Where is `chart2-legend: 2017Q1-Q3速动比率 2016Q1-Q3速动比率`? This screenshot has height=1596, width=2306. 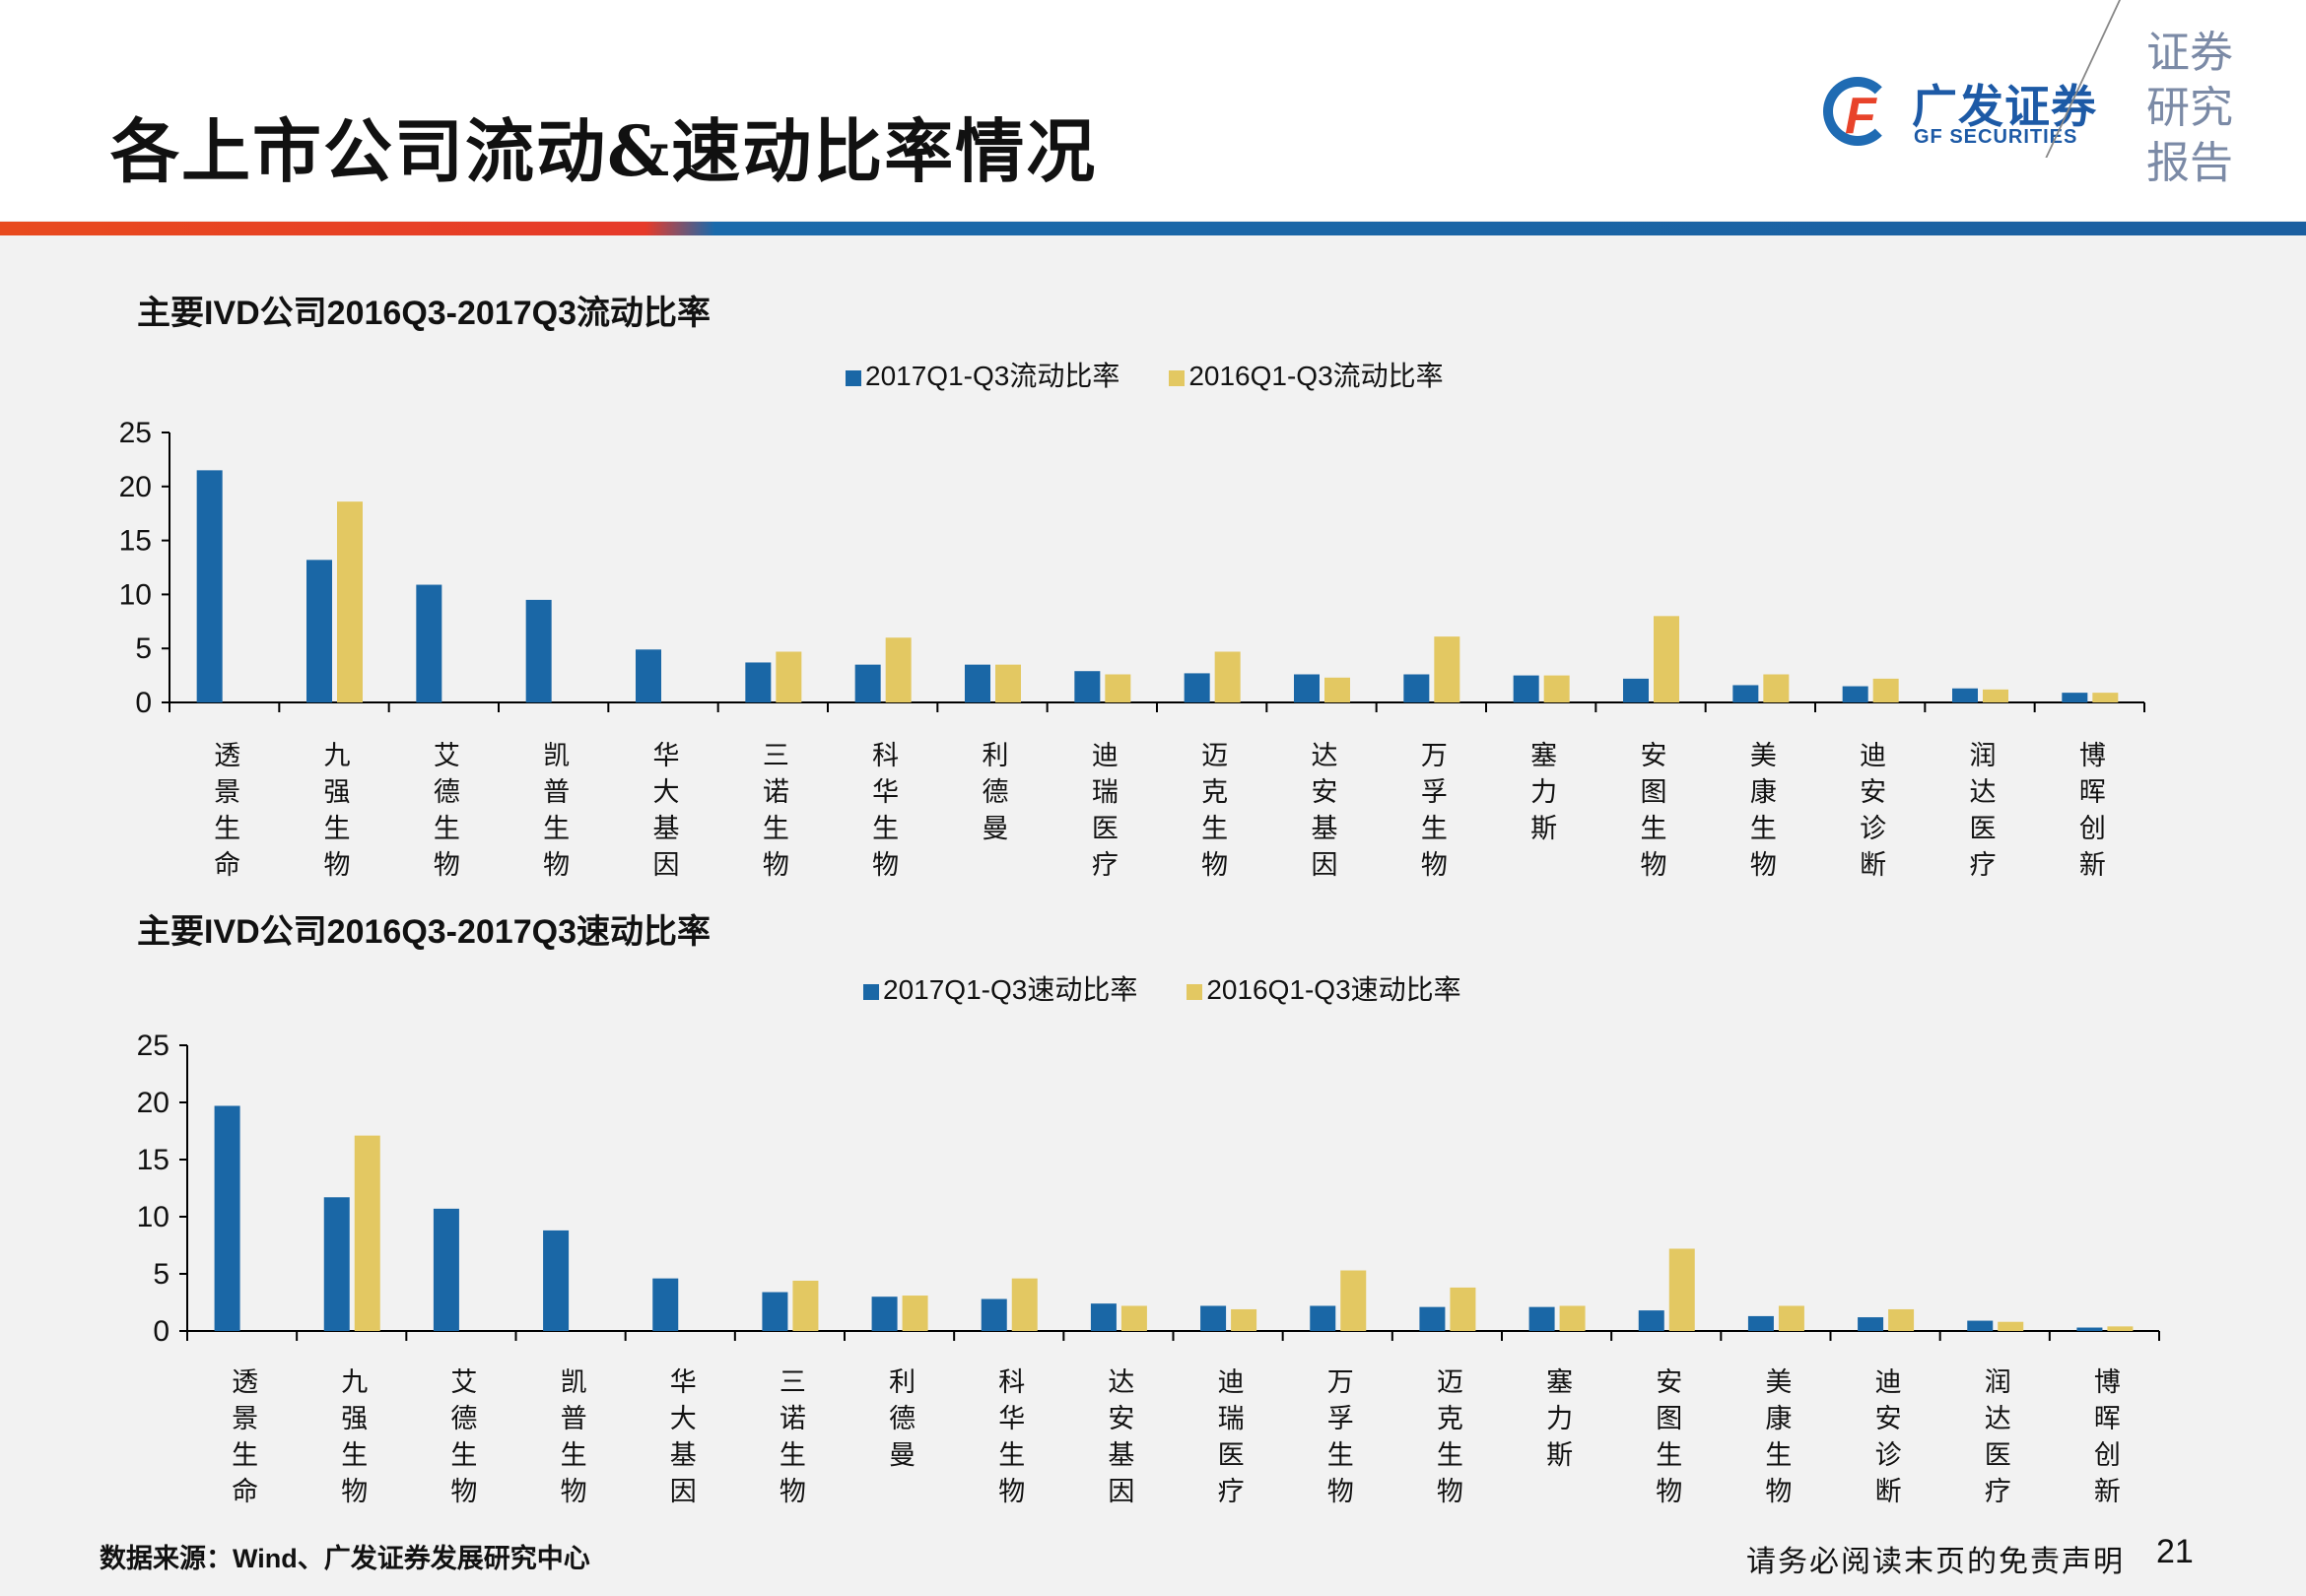
chart2-legend: 2017Q1-Q3速动比率 2016Q1-Q3速动比率 is located at coordinates (1162, 988).